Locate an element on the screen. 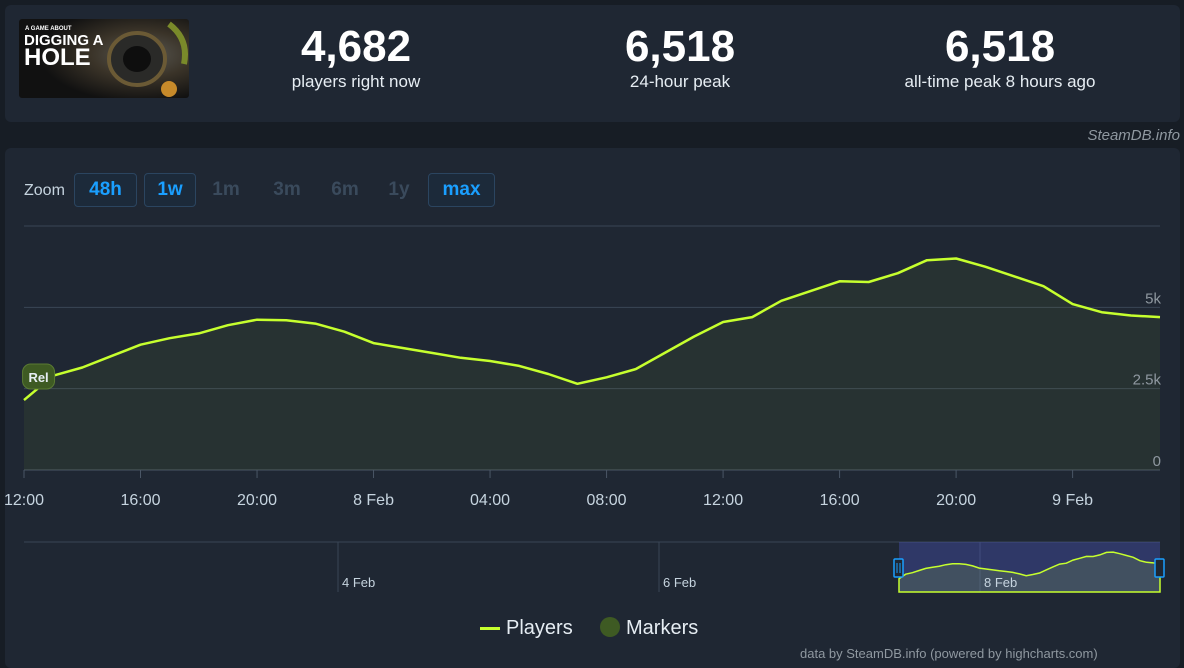  stat-label: 24-hour peak is located at coordinates (680, 81).